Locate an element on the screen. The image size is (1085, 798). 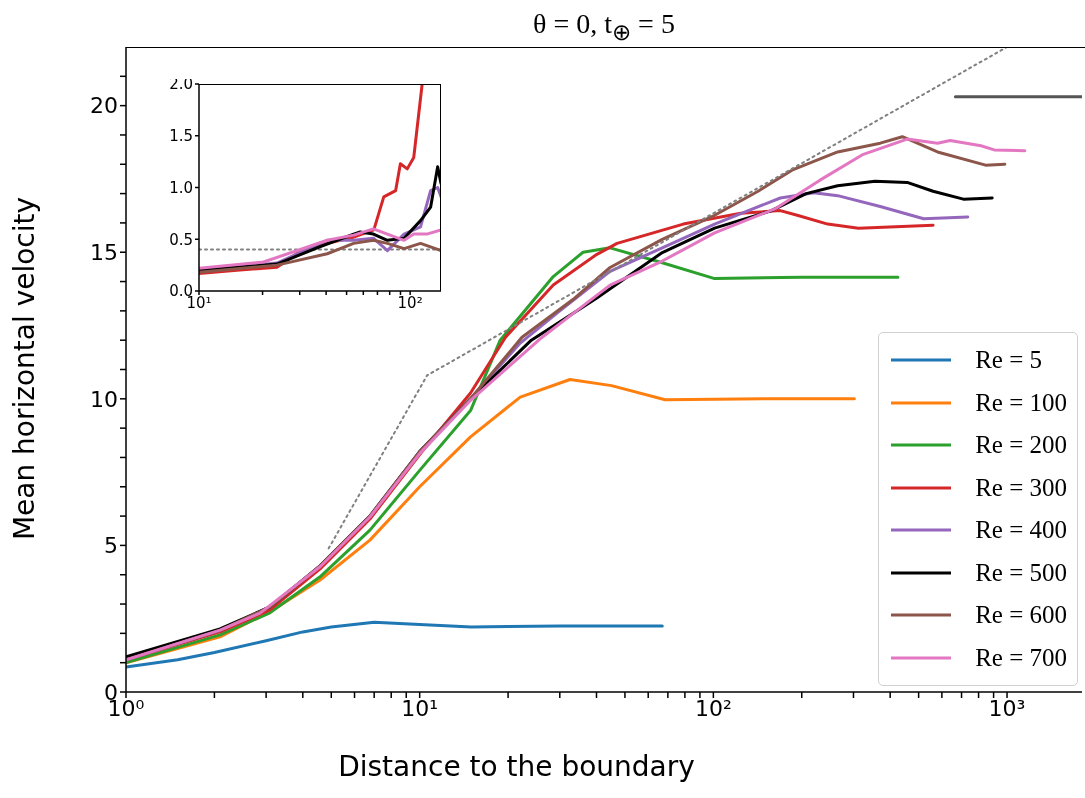
x-tick-label: 10³ is located at coordinates (1007, 708).